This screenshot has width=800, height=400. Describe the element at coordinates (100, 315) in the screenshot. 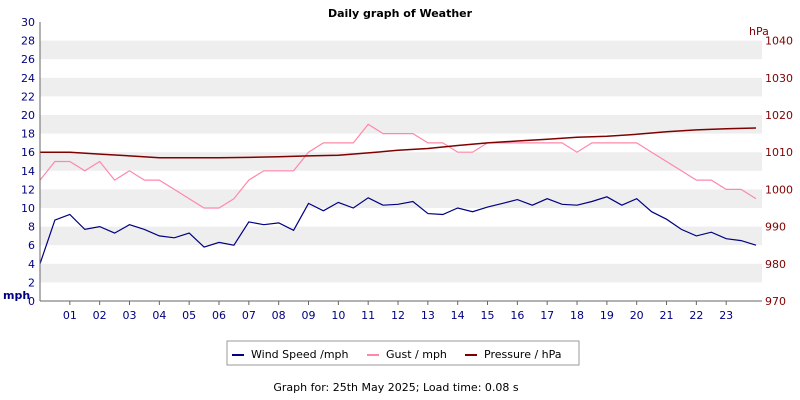

I see `x-tick-label: 02` at that location.